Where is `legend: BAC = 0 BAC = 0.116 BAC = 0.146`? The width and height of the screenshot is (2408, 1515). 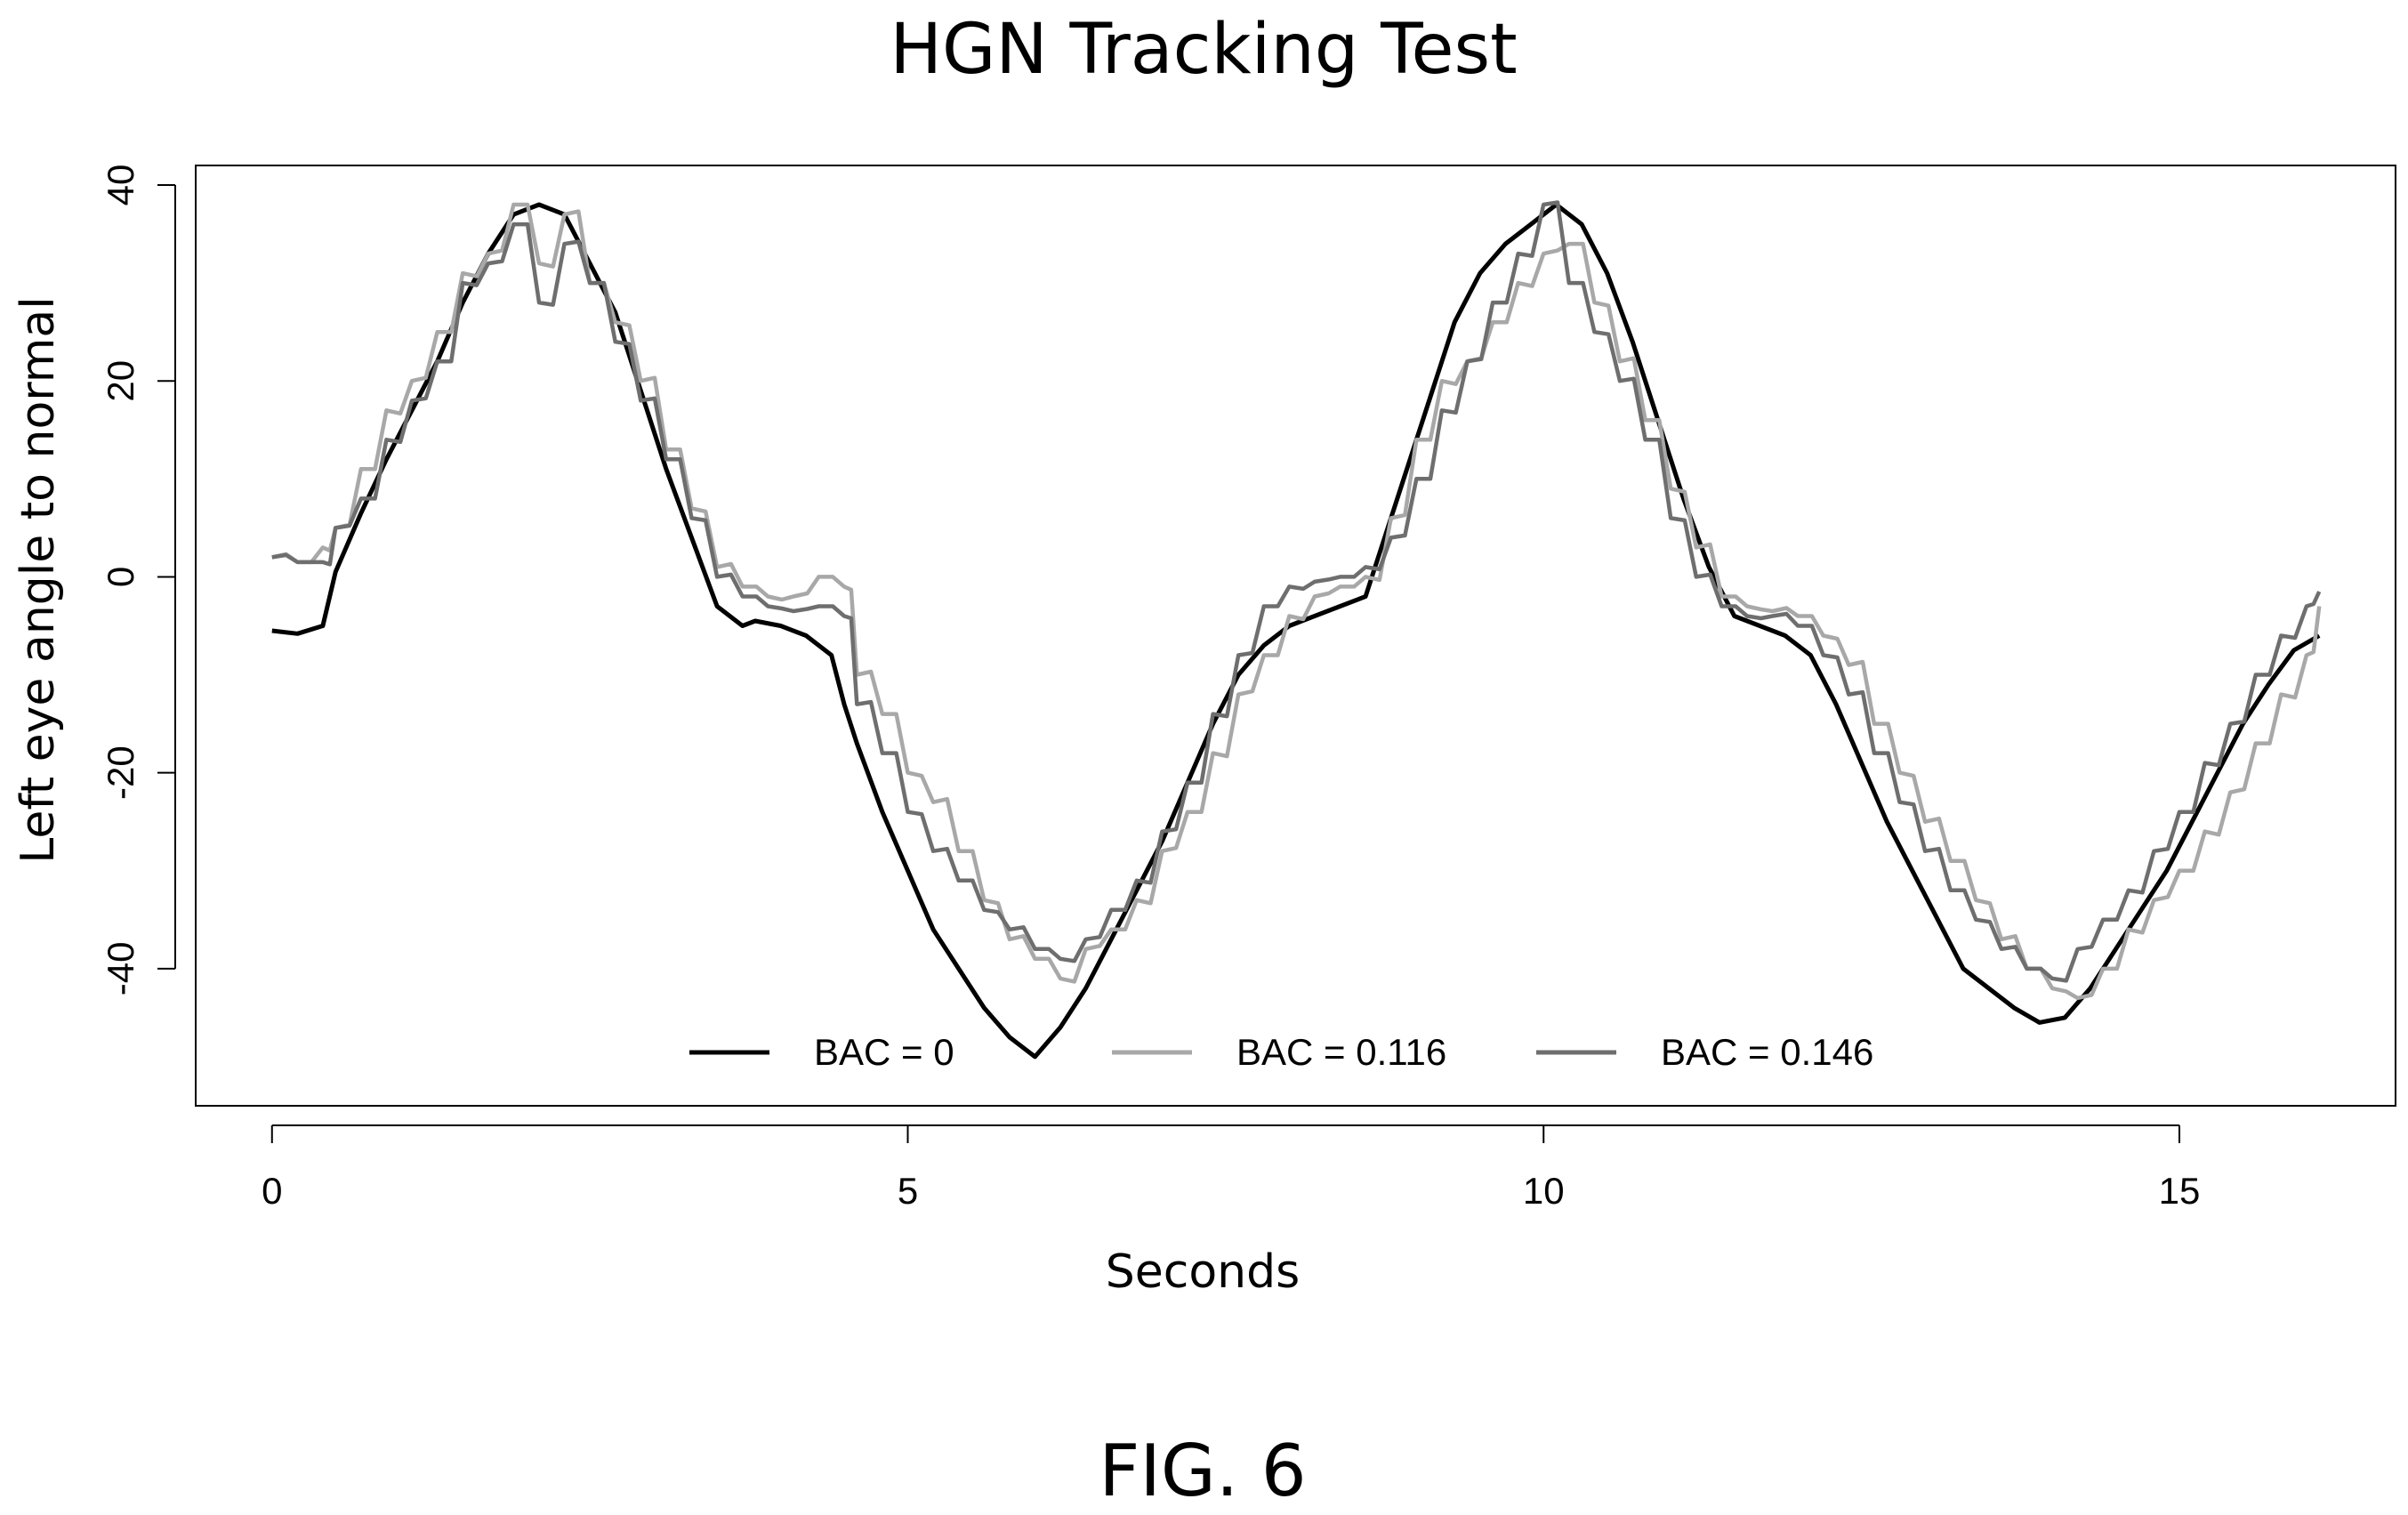
legend: BAC = 0 BAC = 0.116 BAC = 0.146 is located at coordinates (1281, 1052).